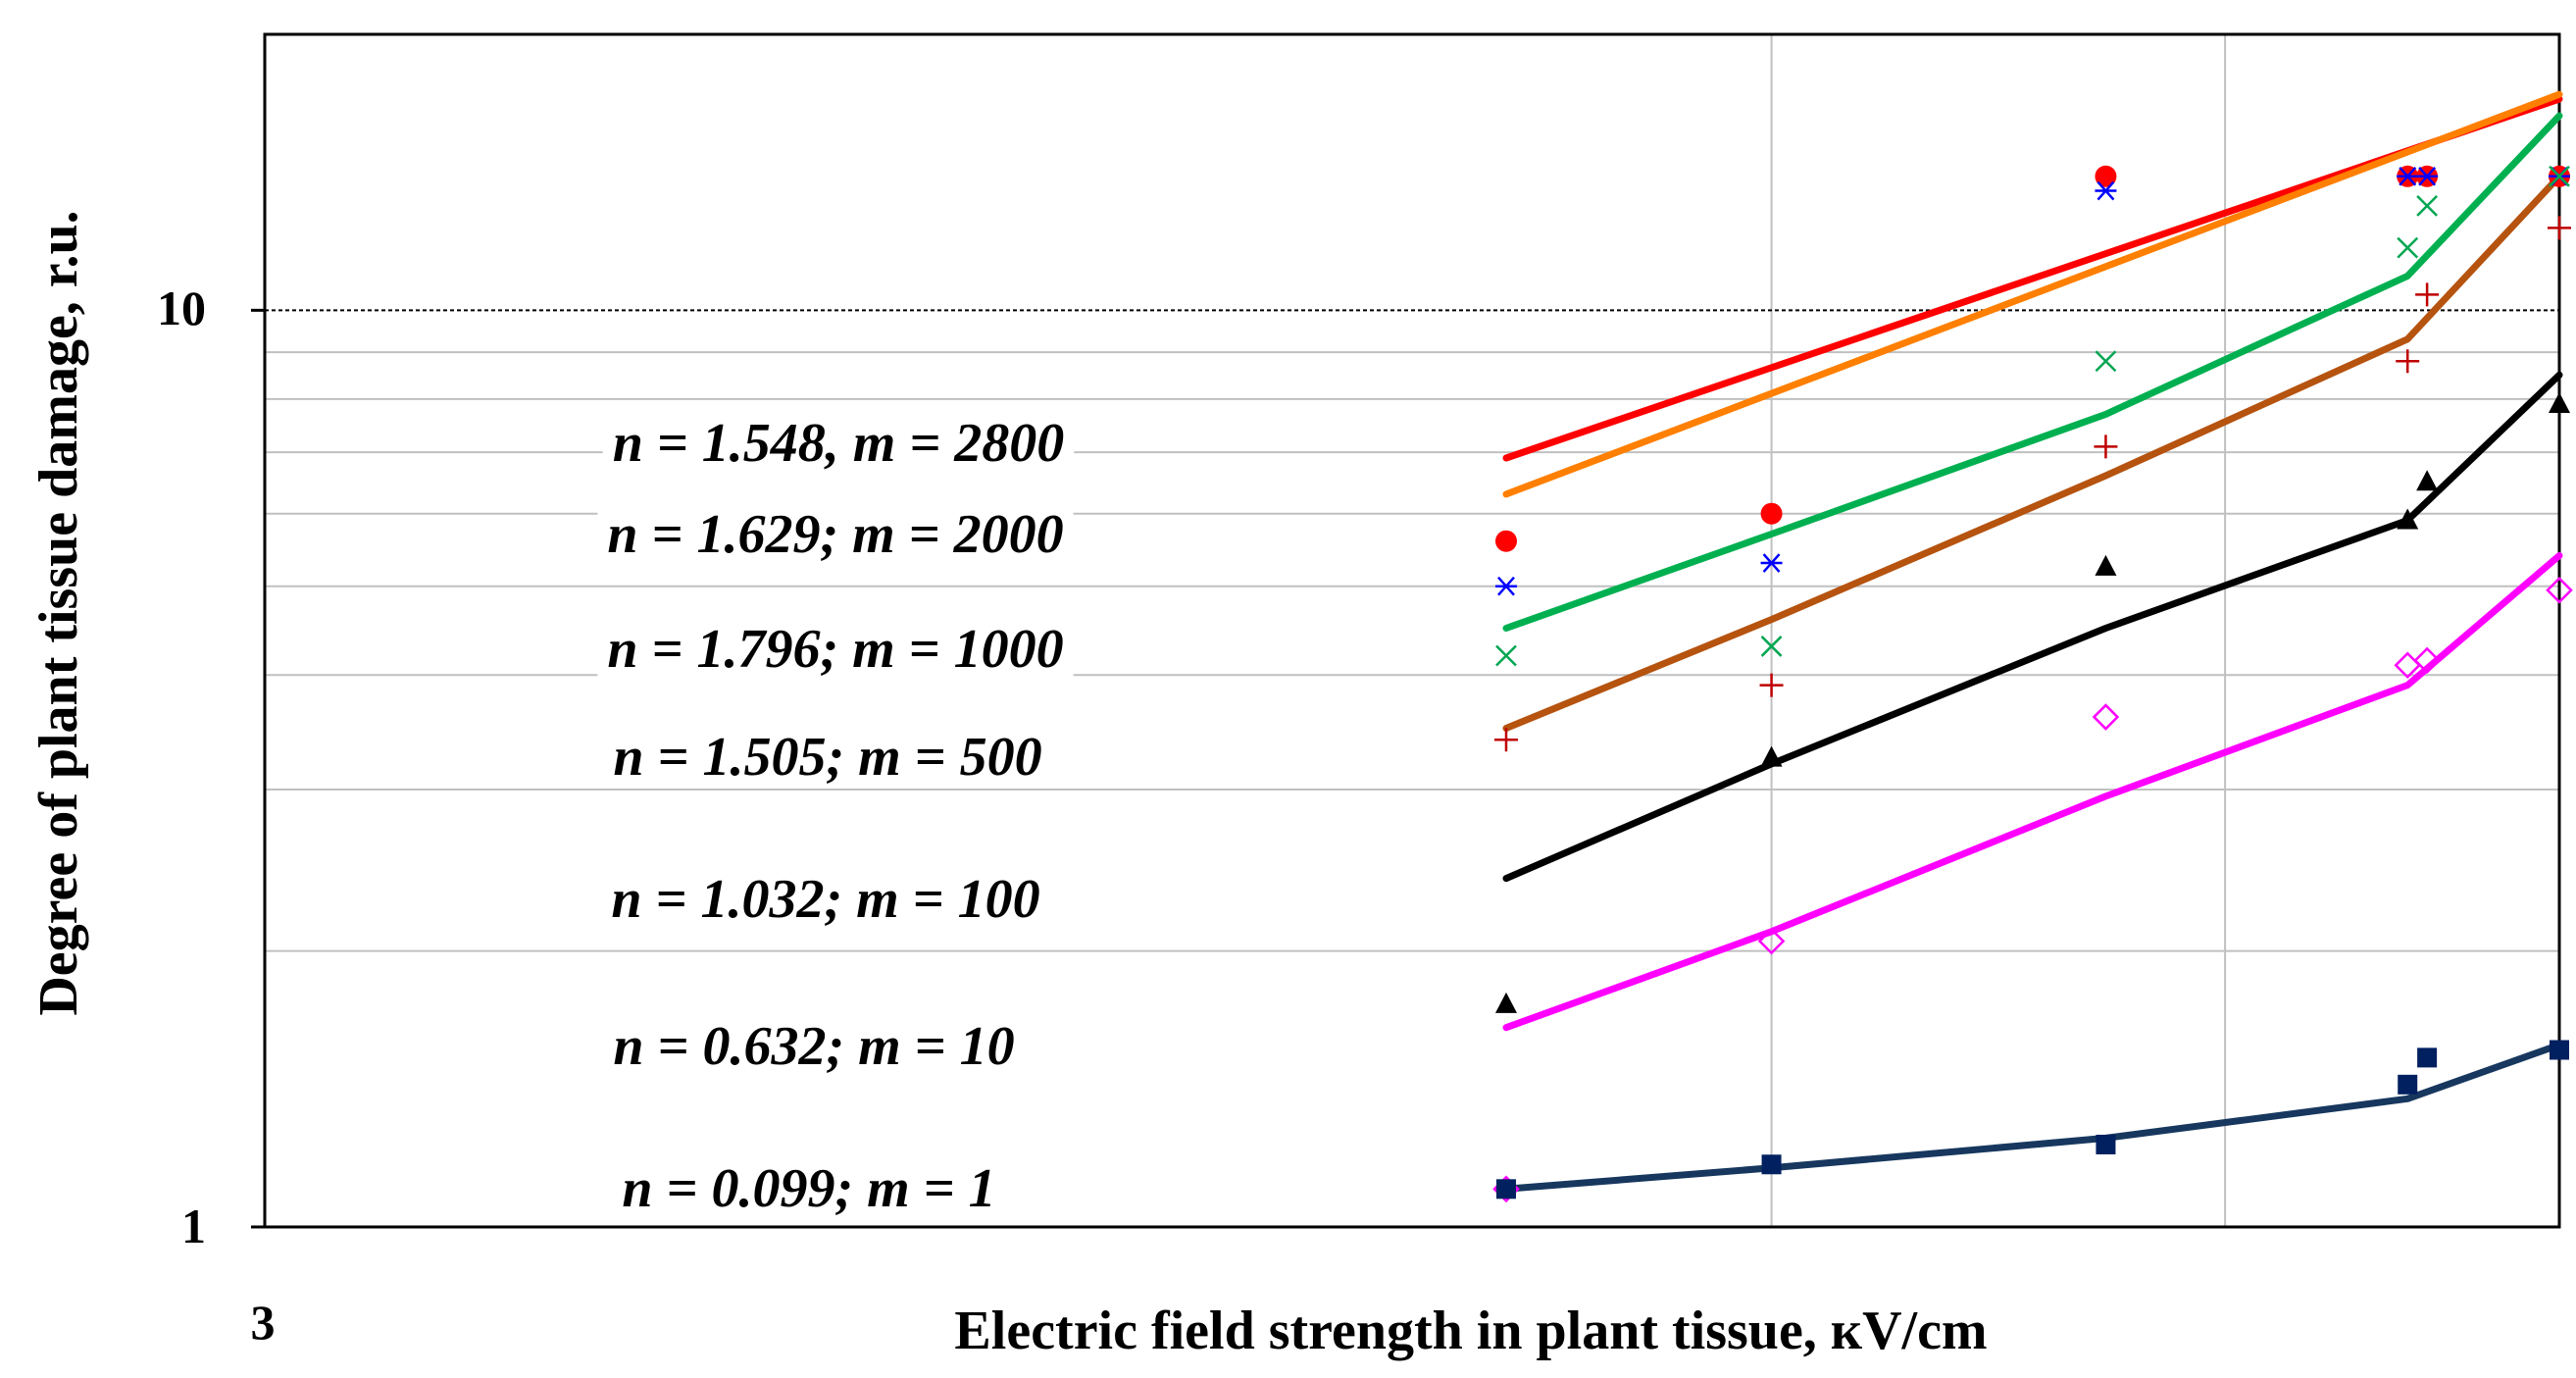  I want to click on annotation-backgrounds, so click(836, 818).